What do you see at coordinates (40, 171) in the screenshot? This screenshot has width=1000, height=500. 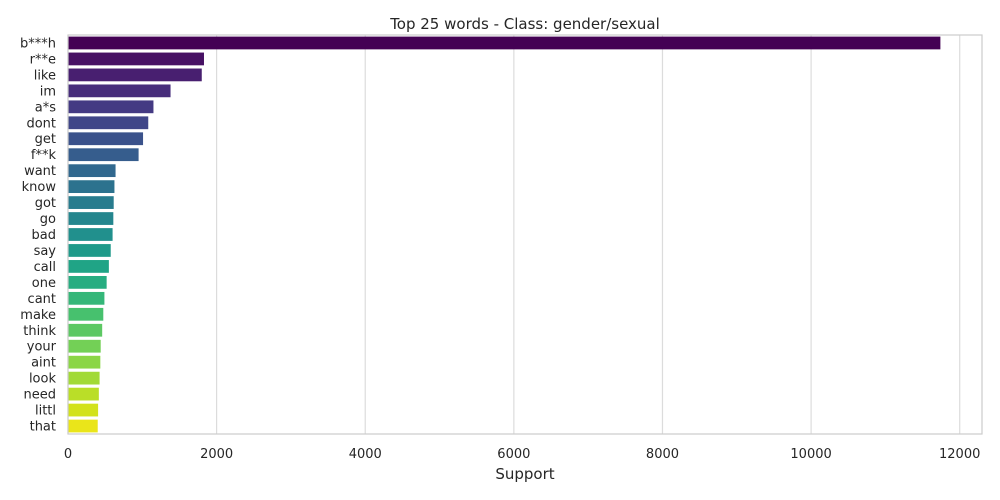 I see `category-label: want` at bounding box center [40, 171].